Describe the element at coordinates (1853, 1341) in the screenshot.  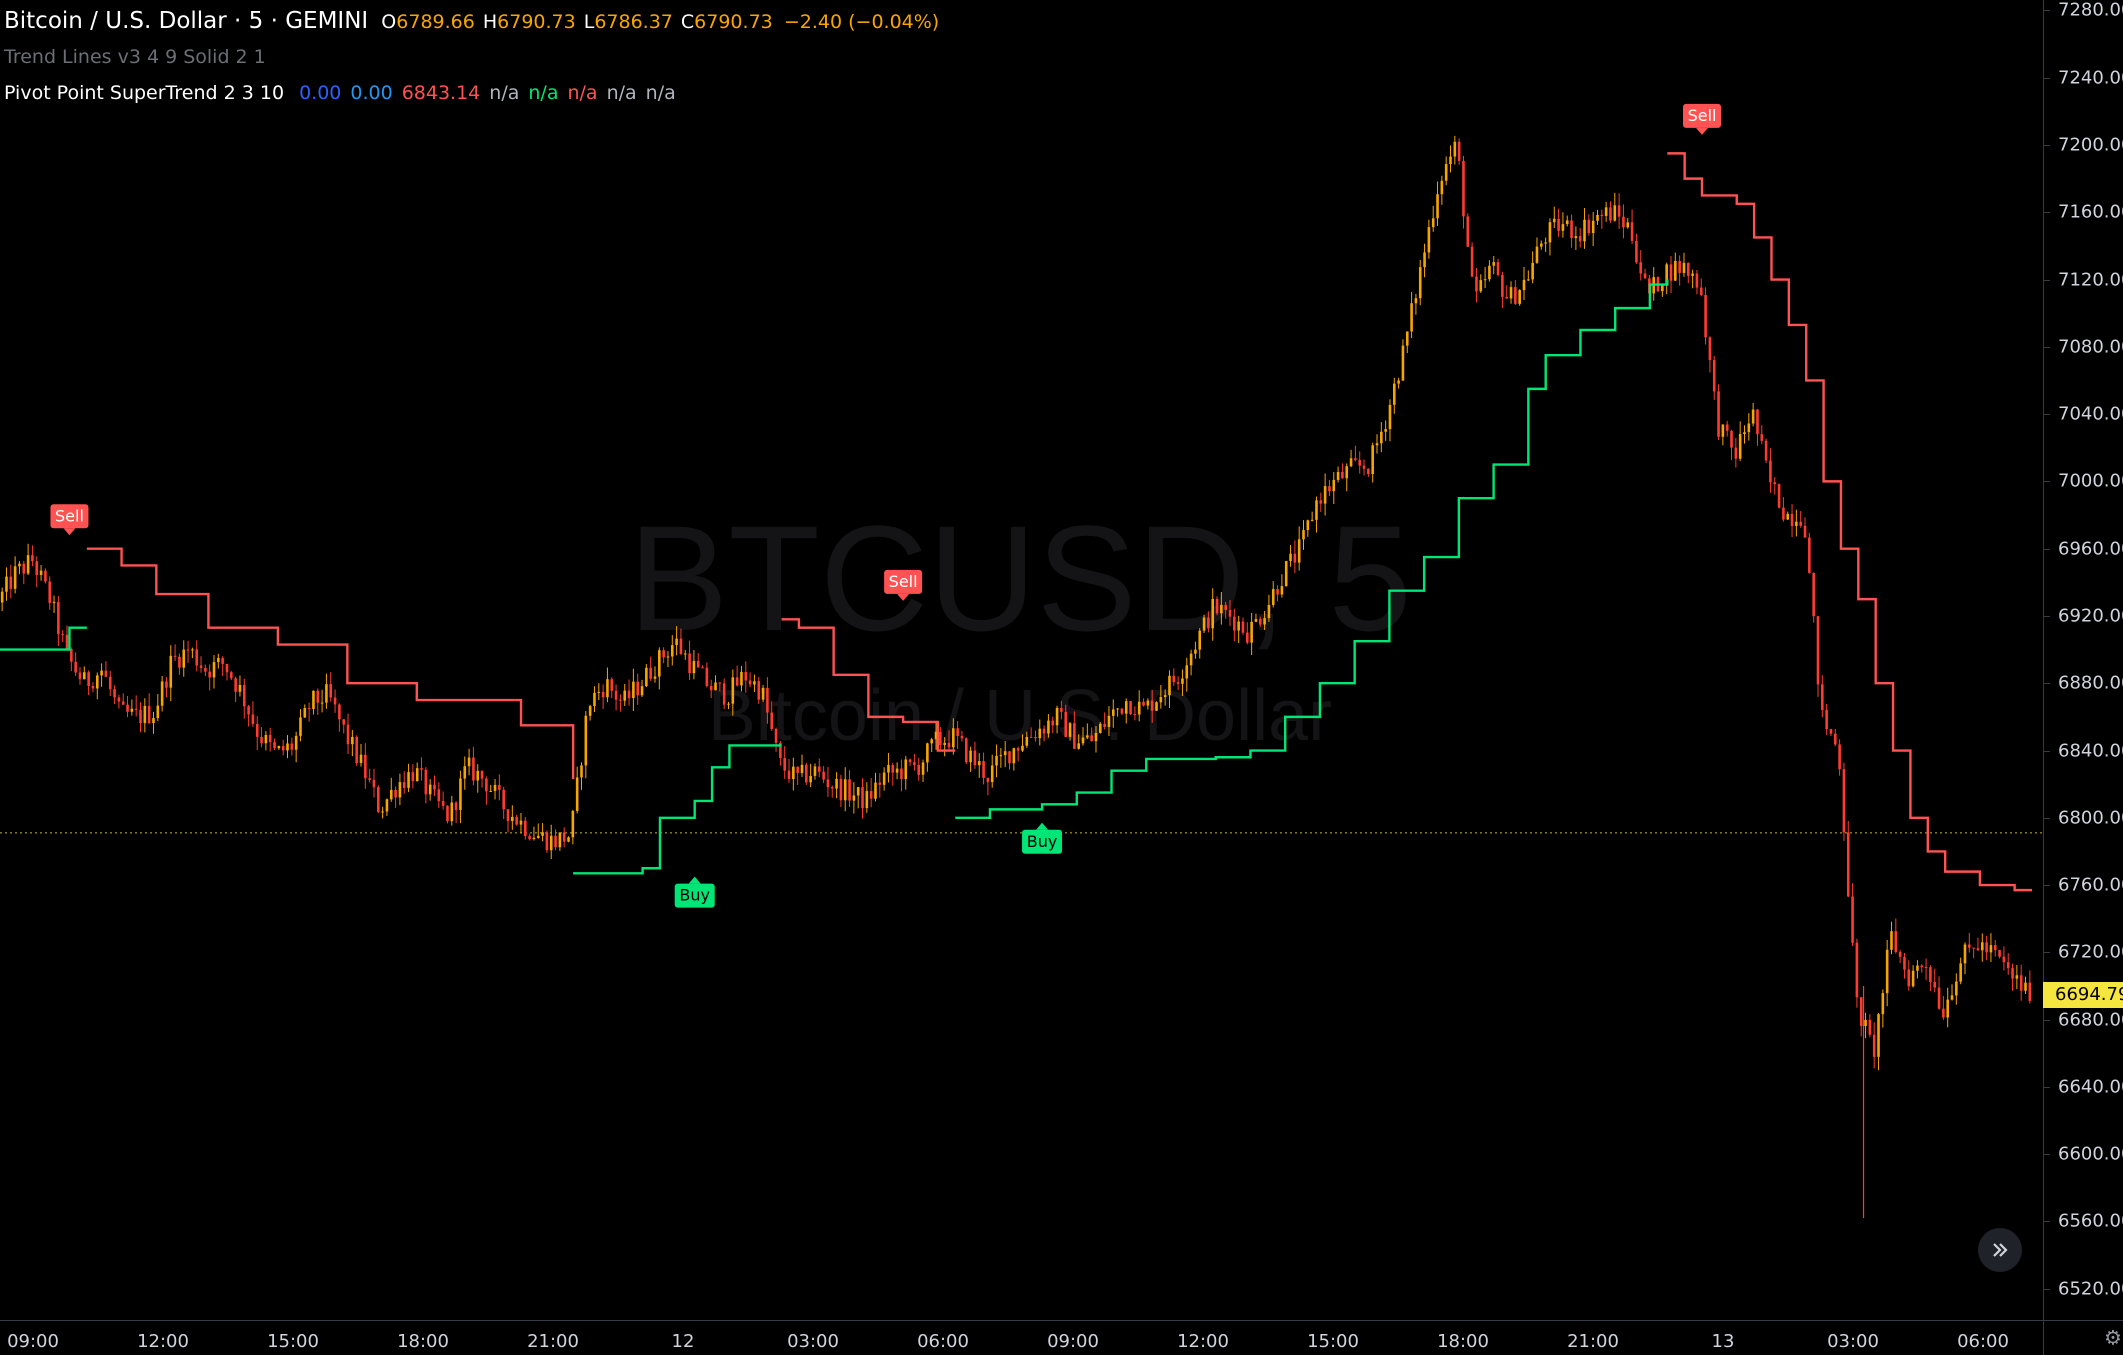
I see `time-tick-label: 03:00` at that location.